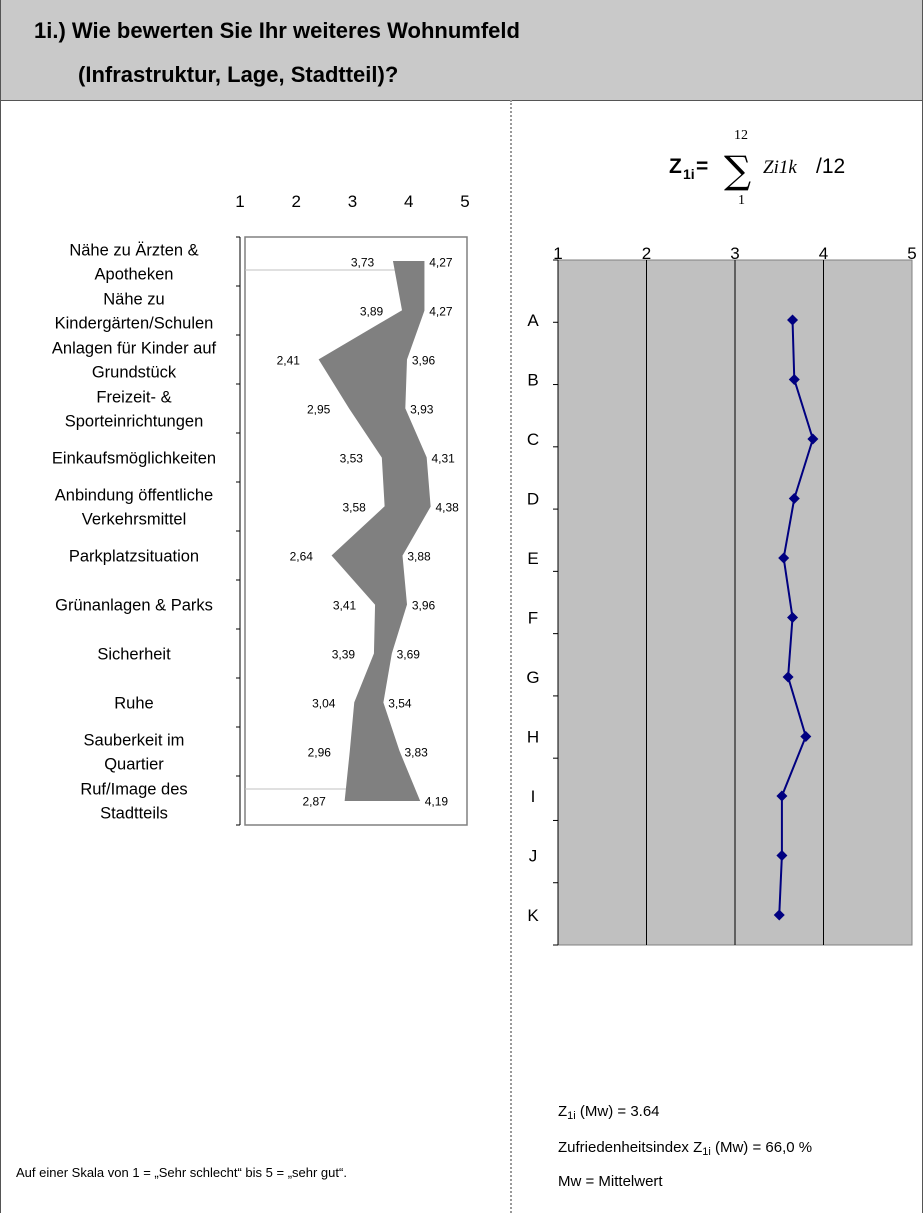  What do you see at coordinates (354, 508) in the screenshot?
I see `low-value-label: 3,58` at bounding box center [354, 508].